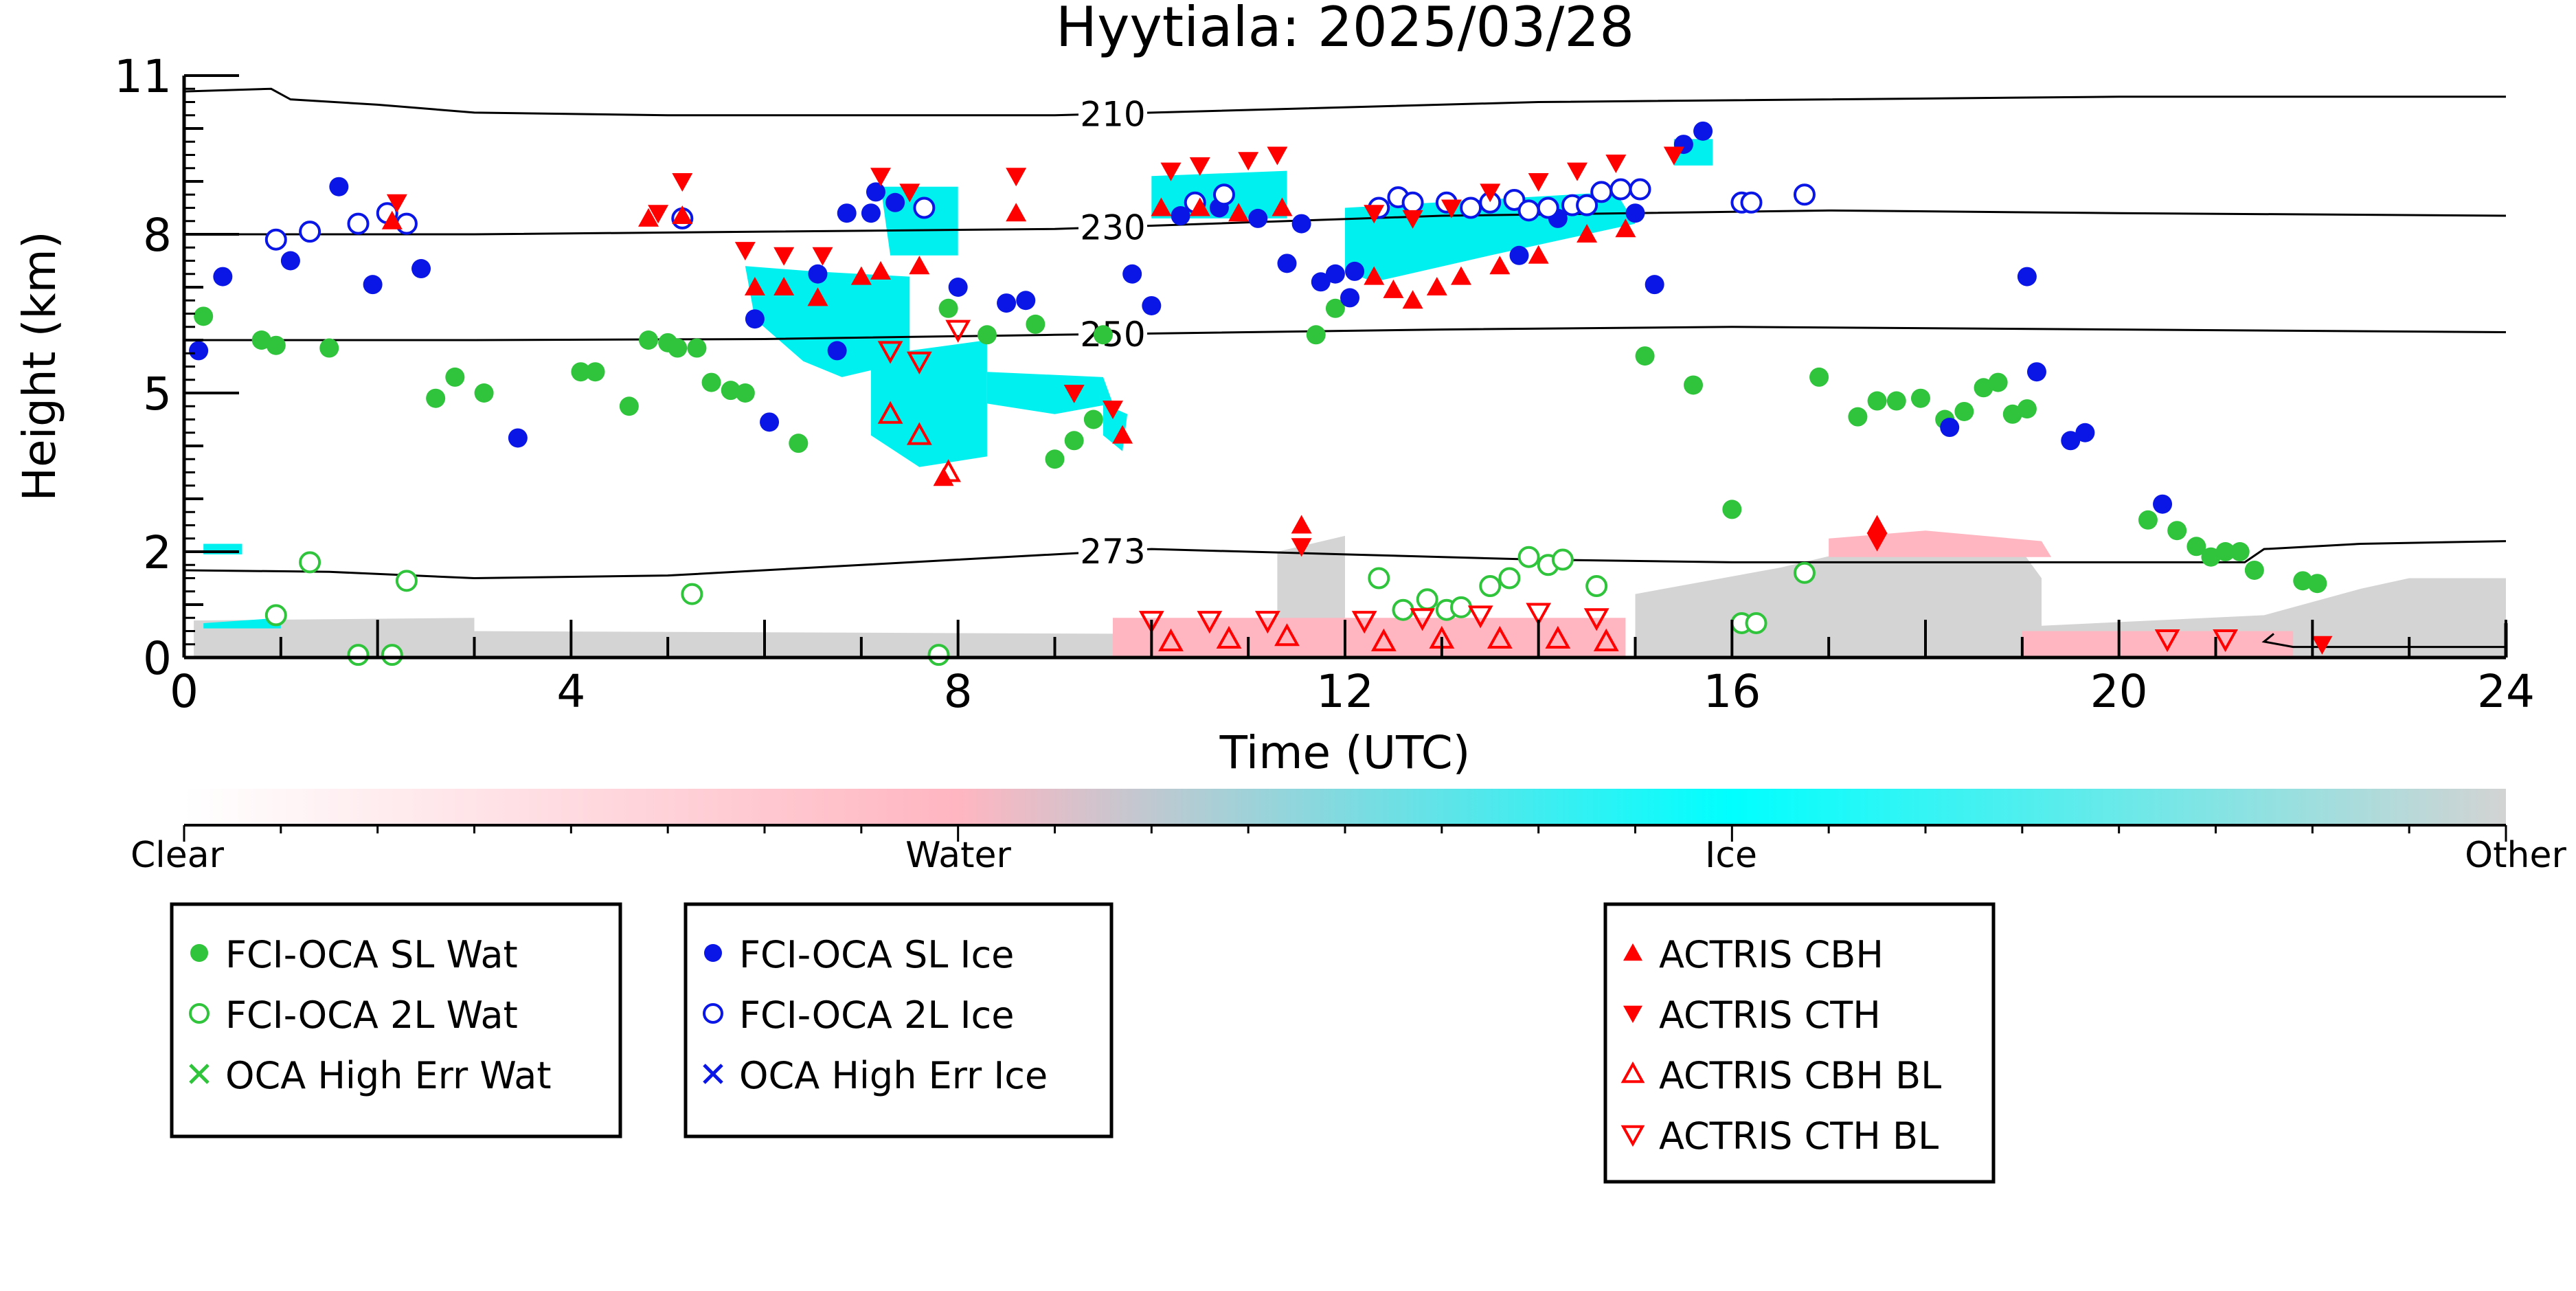  What do you see at coordinates (157, 236) in the screenshot?
I see `y-tick-label: 8` at bounding box center [157, 236].